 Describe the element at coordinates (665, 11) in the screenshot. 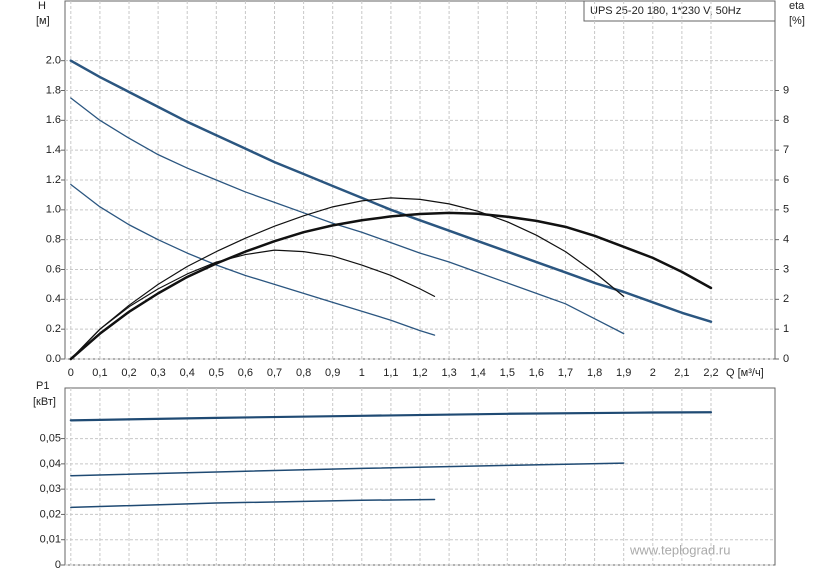

I see `chart-title: UPS 25-20 180, 1*230 V, 50Hz` at that location.